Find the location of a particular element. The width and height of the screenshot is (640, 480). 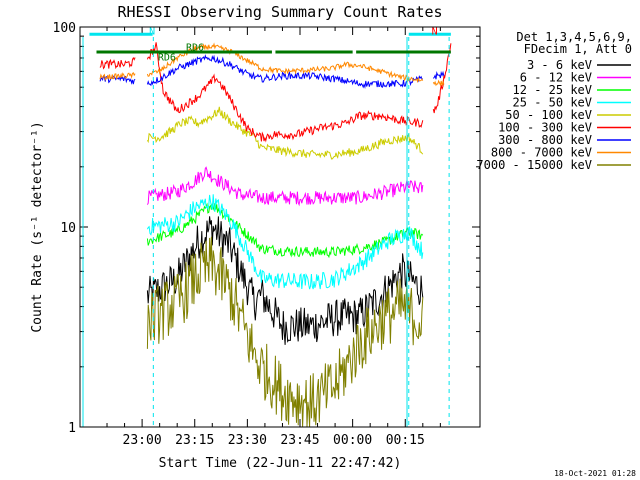

x-tick-label: 23:15 is located at coordinates (194, 440).